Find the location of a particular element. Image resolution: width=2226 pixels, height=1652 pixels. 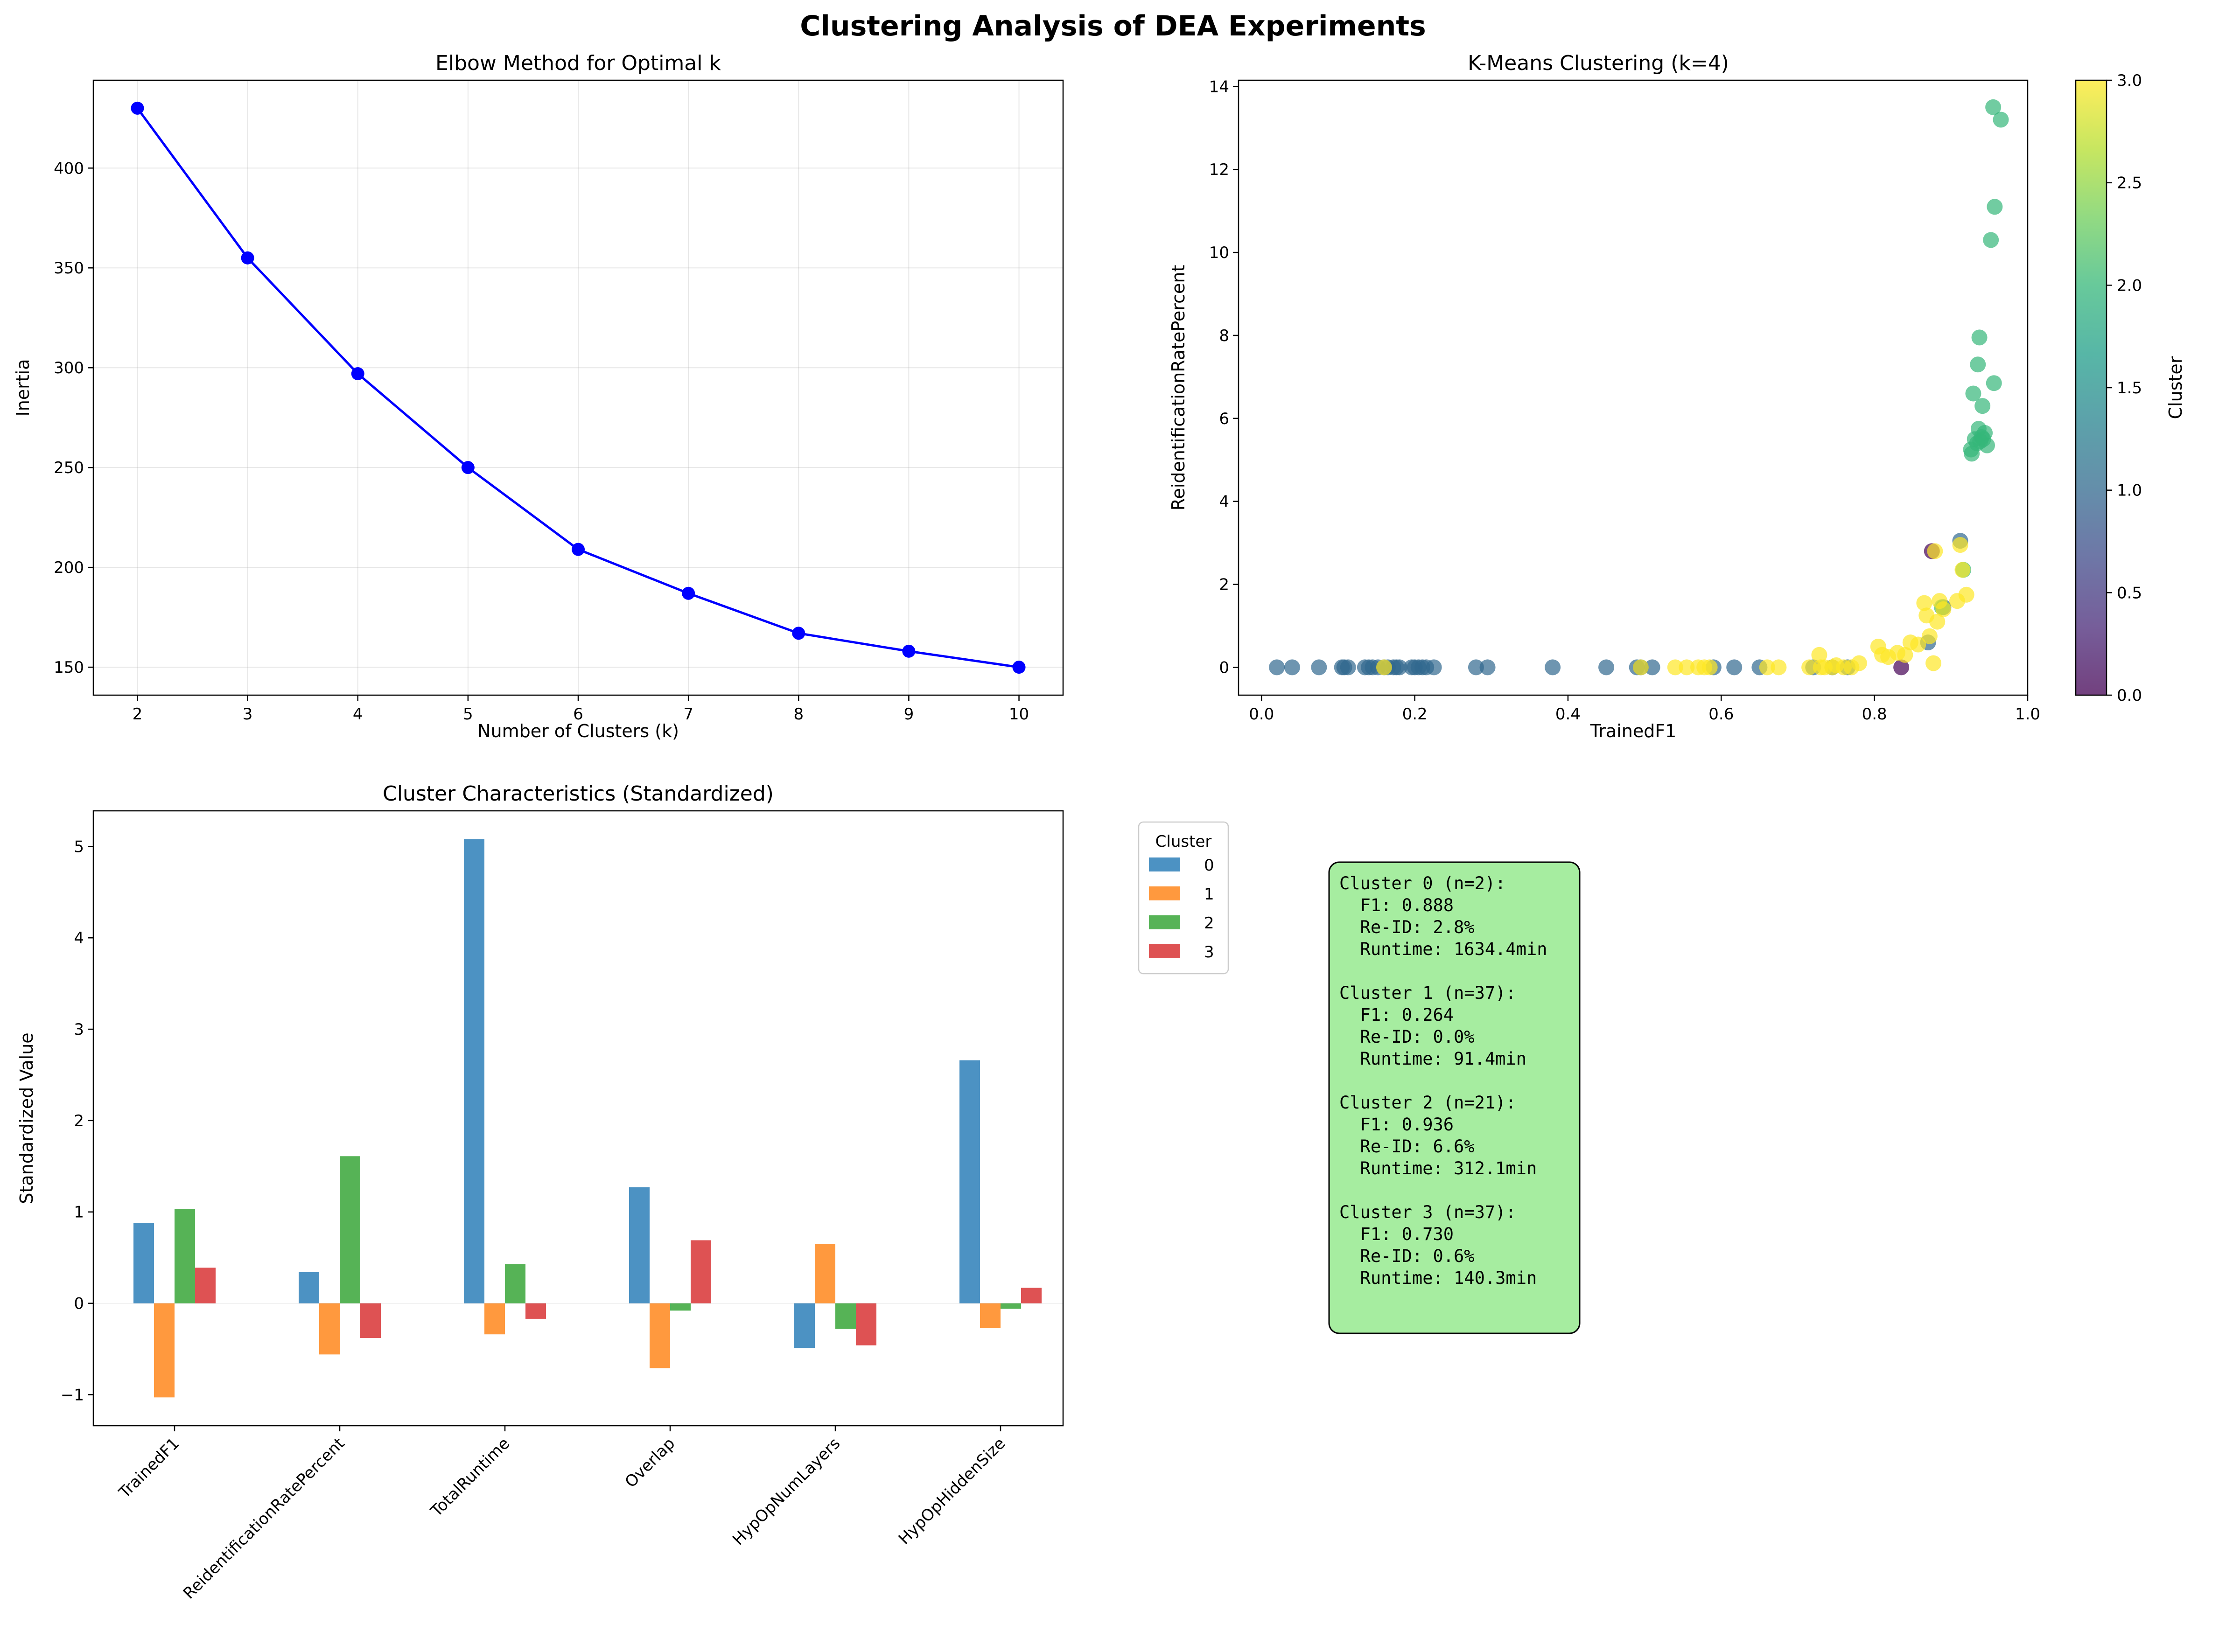

summary-cluster-0-runtime: Runtime: 1634.4min is located at coordinates (1443, 949).